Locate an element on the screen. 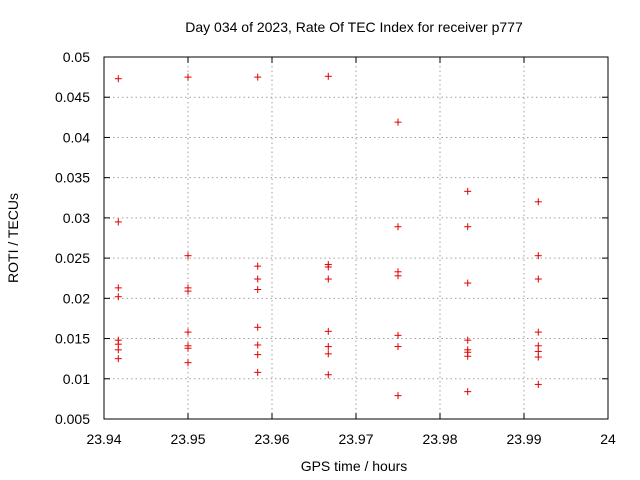 This screenshot has width=640, height=480. x-tick-label: 23.94 is located at coordinates (103, 439).